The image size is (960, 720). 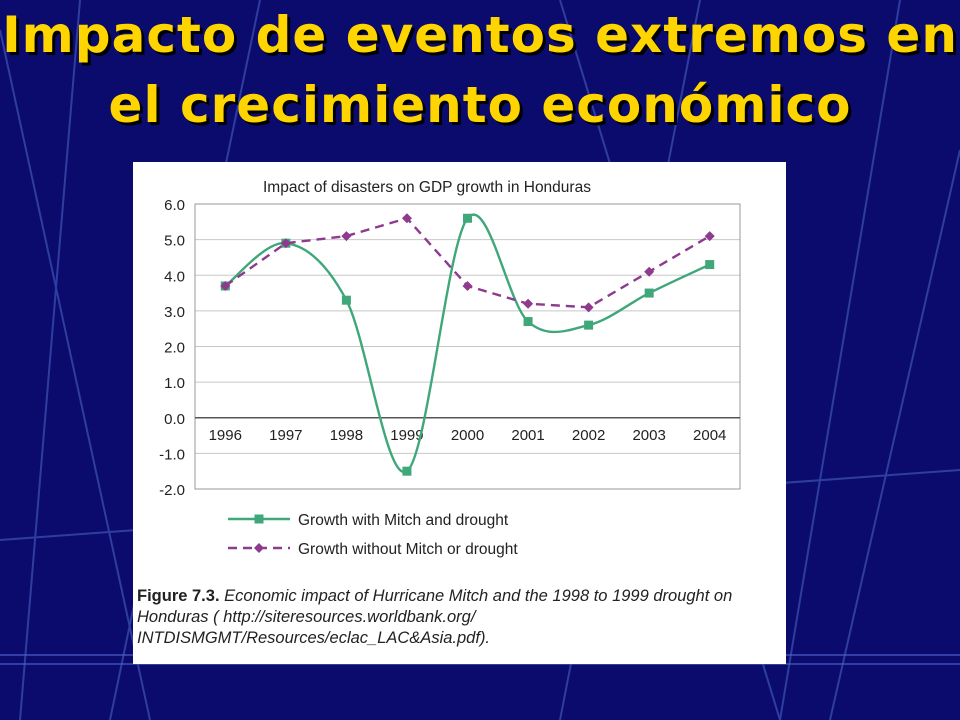 I want to click on x-tick-label: 2000, so click(x=467, y=435).